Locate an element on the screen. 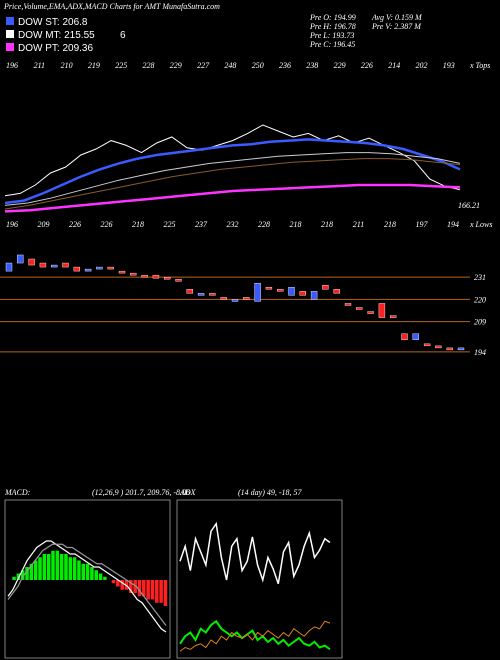  bottom-axis-label: 228 is located at coordinates (264, 224).